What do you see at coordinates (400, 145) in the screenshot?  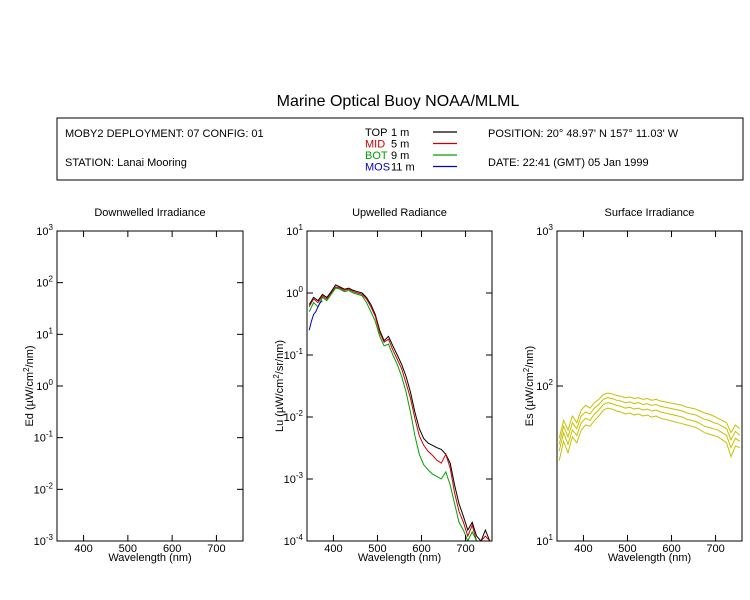 I see `legend-depth: 5 m` at bounding box center [400, 145].